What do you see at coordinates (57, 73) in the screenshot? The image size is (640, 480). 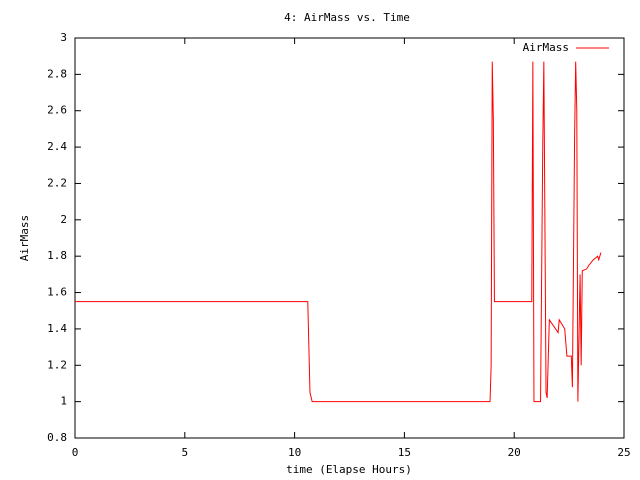 I see `y-tick-label: 2.8` at bounding box center [57, 73].